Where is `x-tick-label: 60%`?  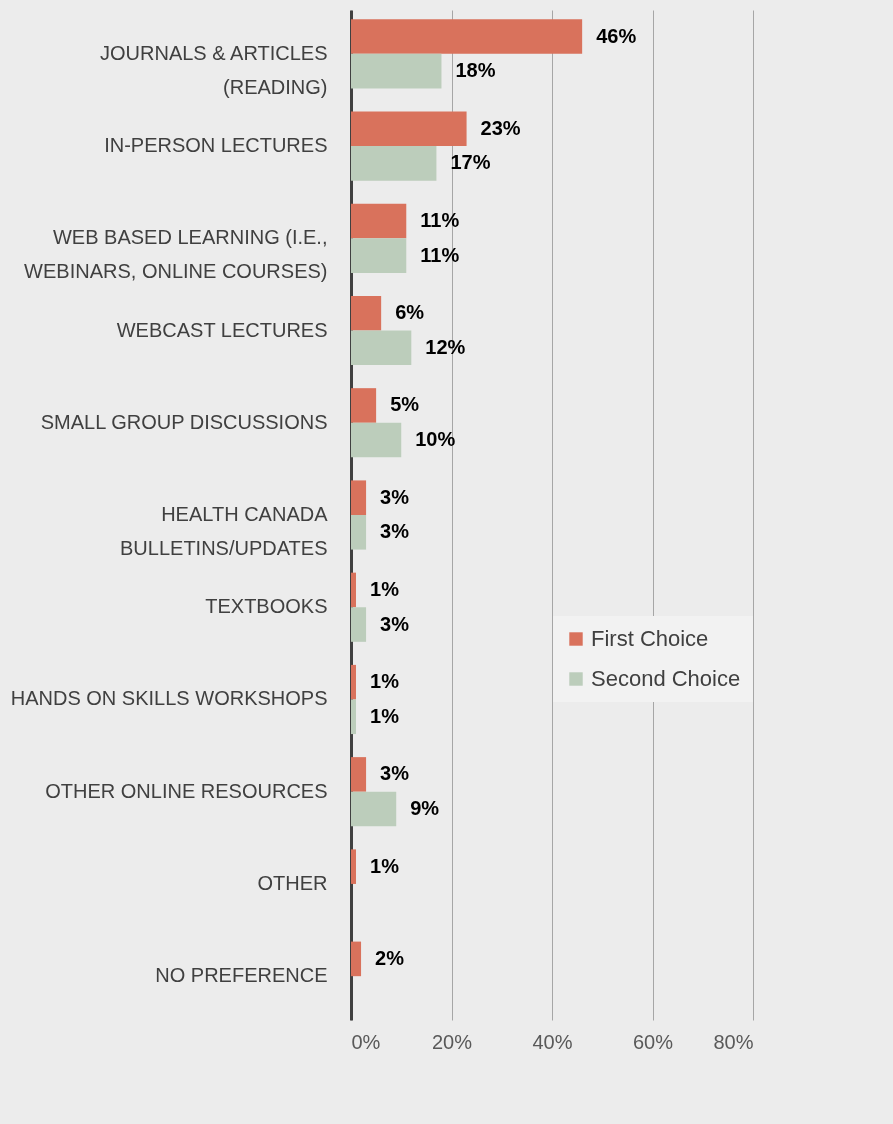
x-tick-label: 60% is located at coordinates (653, 1041).